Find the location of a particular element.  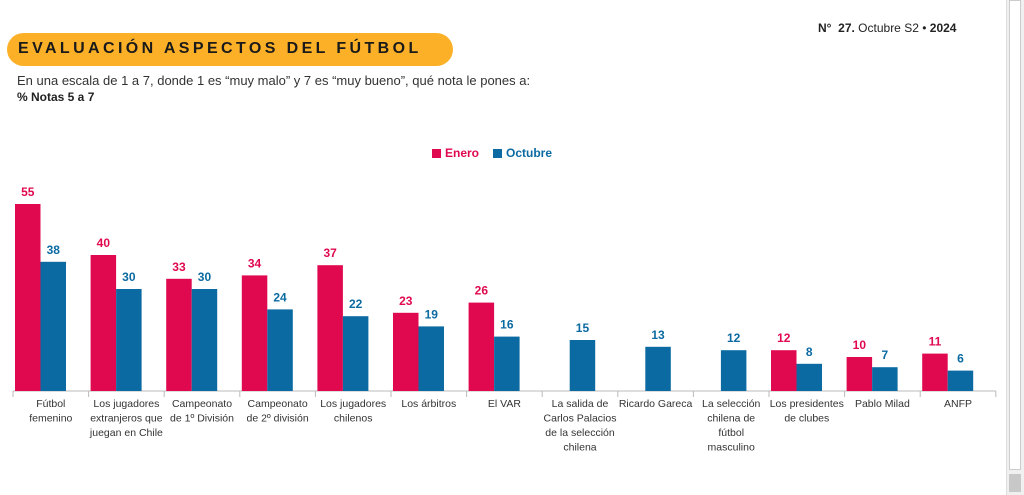

category-label: El VAR is located at coordinates (504, 404).